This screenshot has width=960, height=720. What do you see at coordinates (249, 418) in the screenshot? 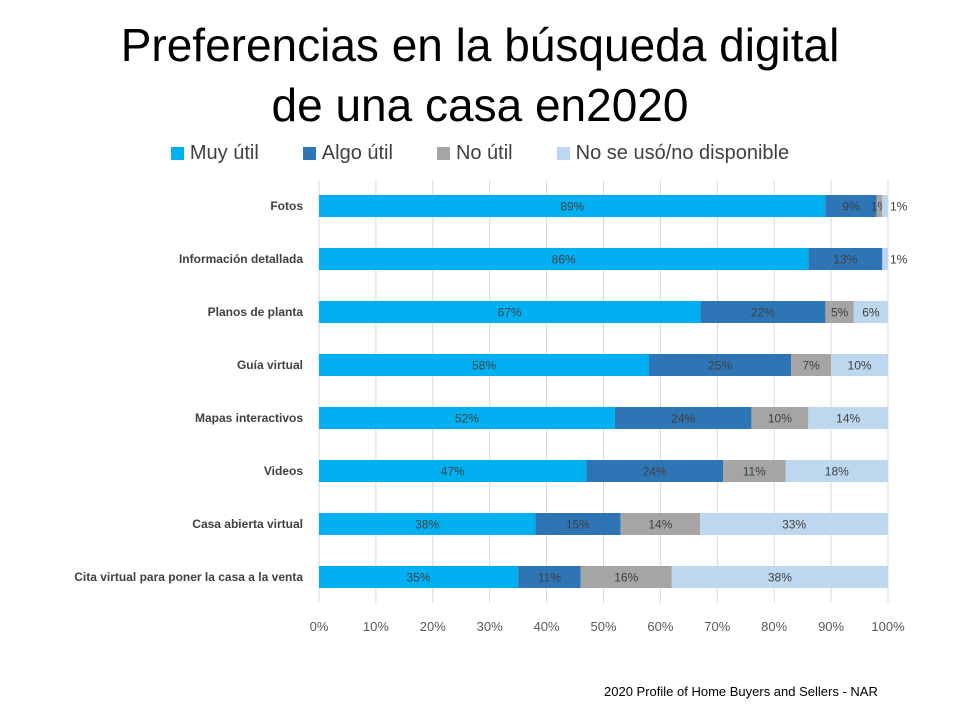
I see `category-label: Mapas interactivos` at bounding box center [249, 418].